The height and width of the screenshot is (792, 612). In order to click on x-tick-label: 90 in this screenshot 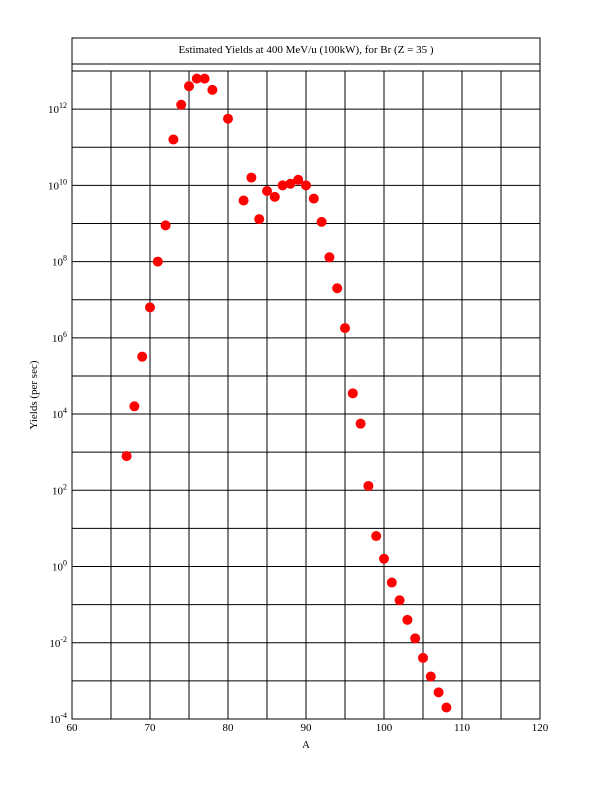, I will do `click(307, 728)`.